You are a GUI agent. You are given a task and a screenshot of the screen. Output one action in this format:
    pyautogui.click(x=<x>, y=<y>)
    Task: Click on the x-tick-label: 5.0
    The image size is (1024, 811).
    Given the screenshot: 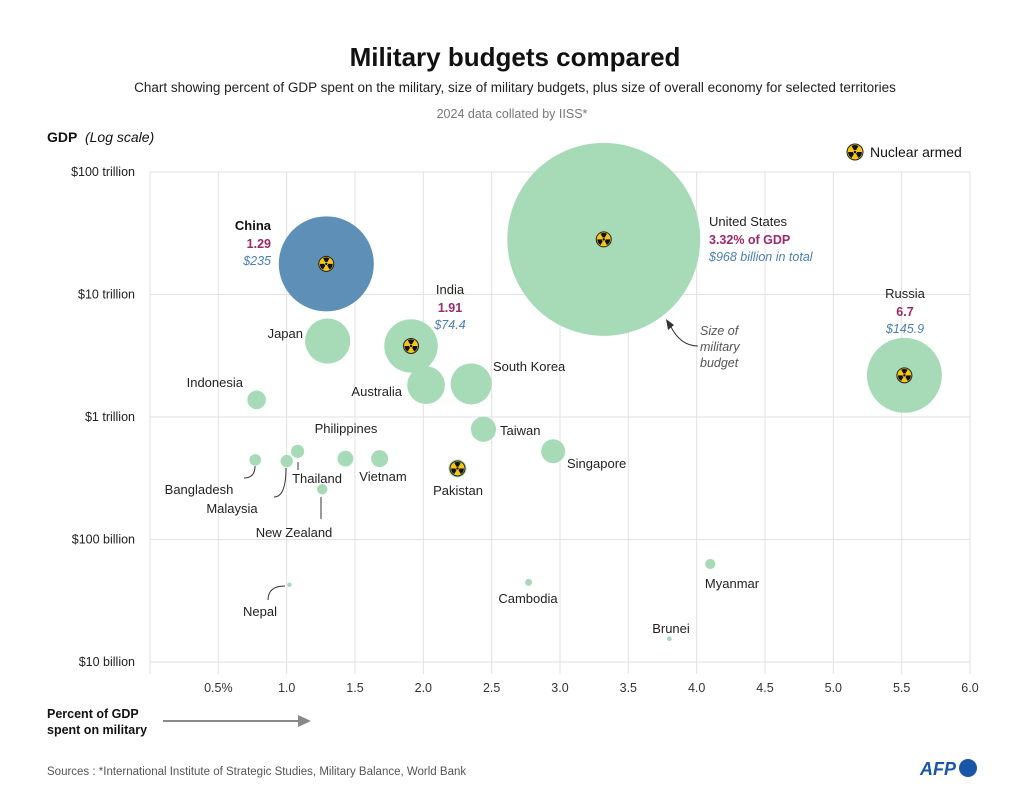 What is the action you would take?
    pyautogui.click(x=833, y=688)
    